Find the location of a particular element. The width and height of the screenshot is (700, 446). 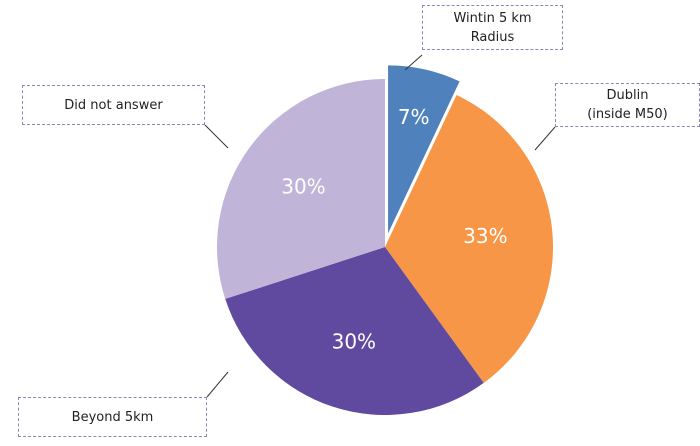

category-label: Wintin 5 km Radius is located at coordinates (492, 27).